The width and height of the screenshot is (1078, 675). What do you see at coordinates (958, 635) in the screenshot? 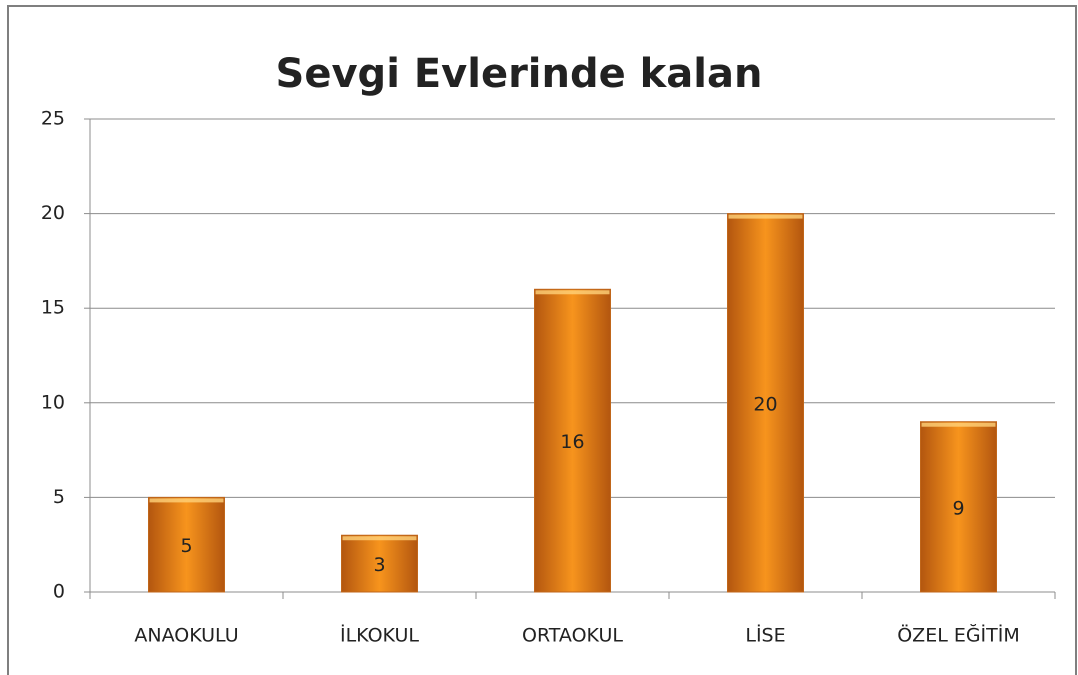
I see `x-tick-label: ÖZEL EĞİTİM` at bounding box center [958, 635].